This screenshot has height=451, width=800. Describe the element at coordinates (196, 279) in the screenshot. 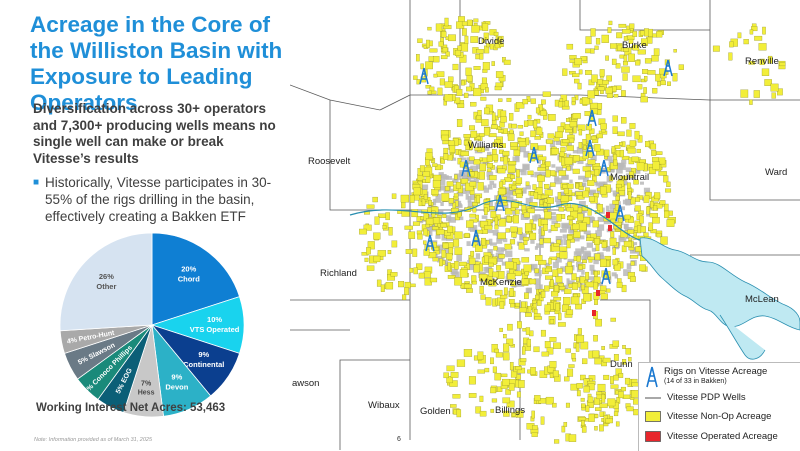

I see `pie-slice-chord` at that location.